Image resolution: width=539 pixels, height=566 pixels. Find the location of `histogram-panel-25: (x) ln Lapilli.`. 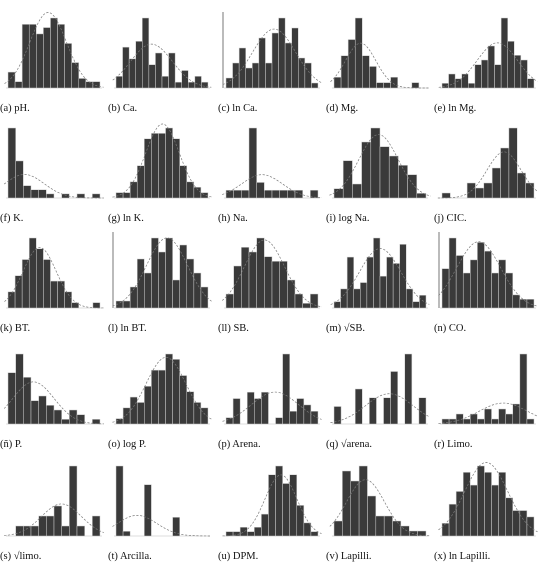

histogram-panel-25: (x) ln Lapilli. is located at coordinates (486, 511).